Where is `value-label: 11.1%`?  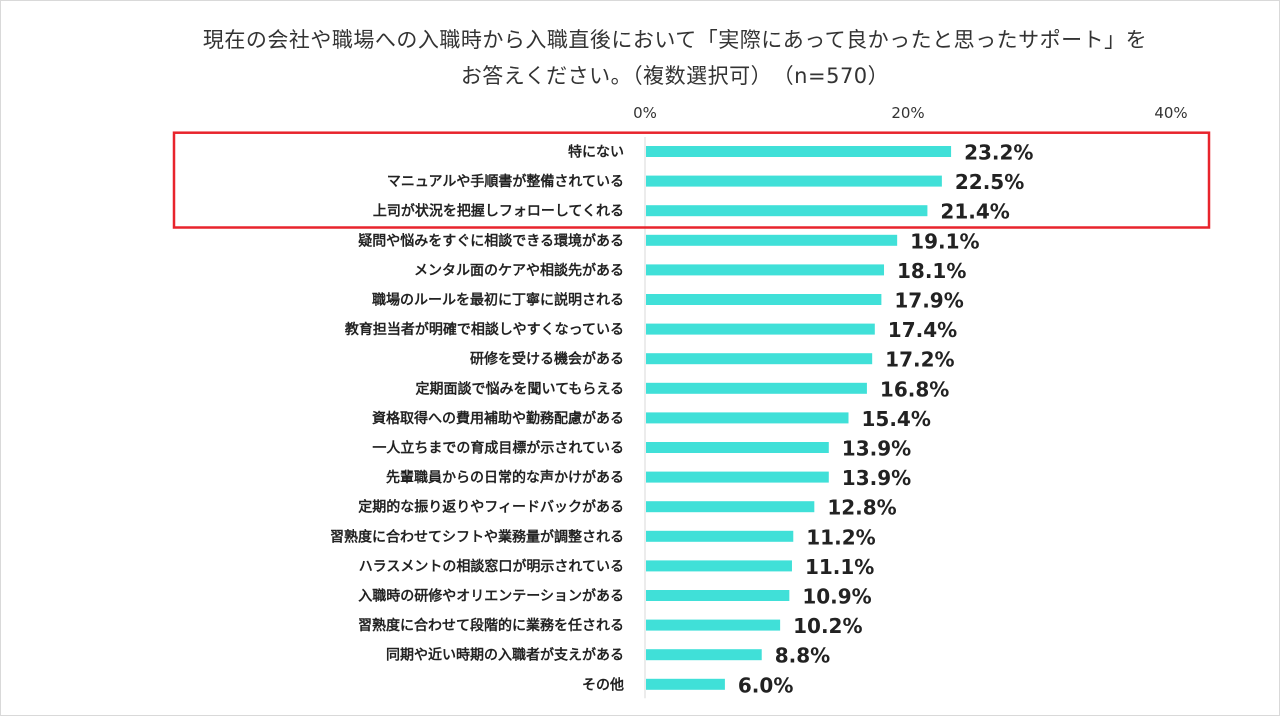 value-label: 11.1% is located at coordinates (839, 567).